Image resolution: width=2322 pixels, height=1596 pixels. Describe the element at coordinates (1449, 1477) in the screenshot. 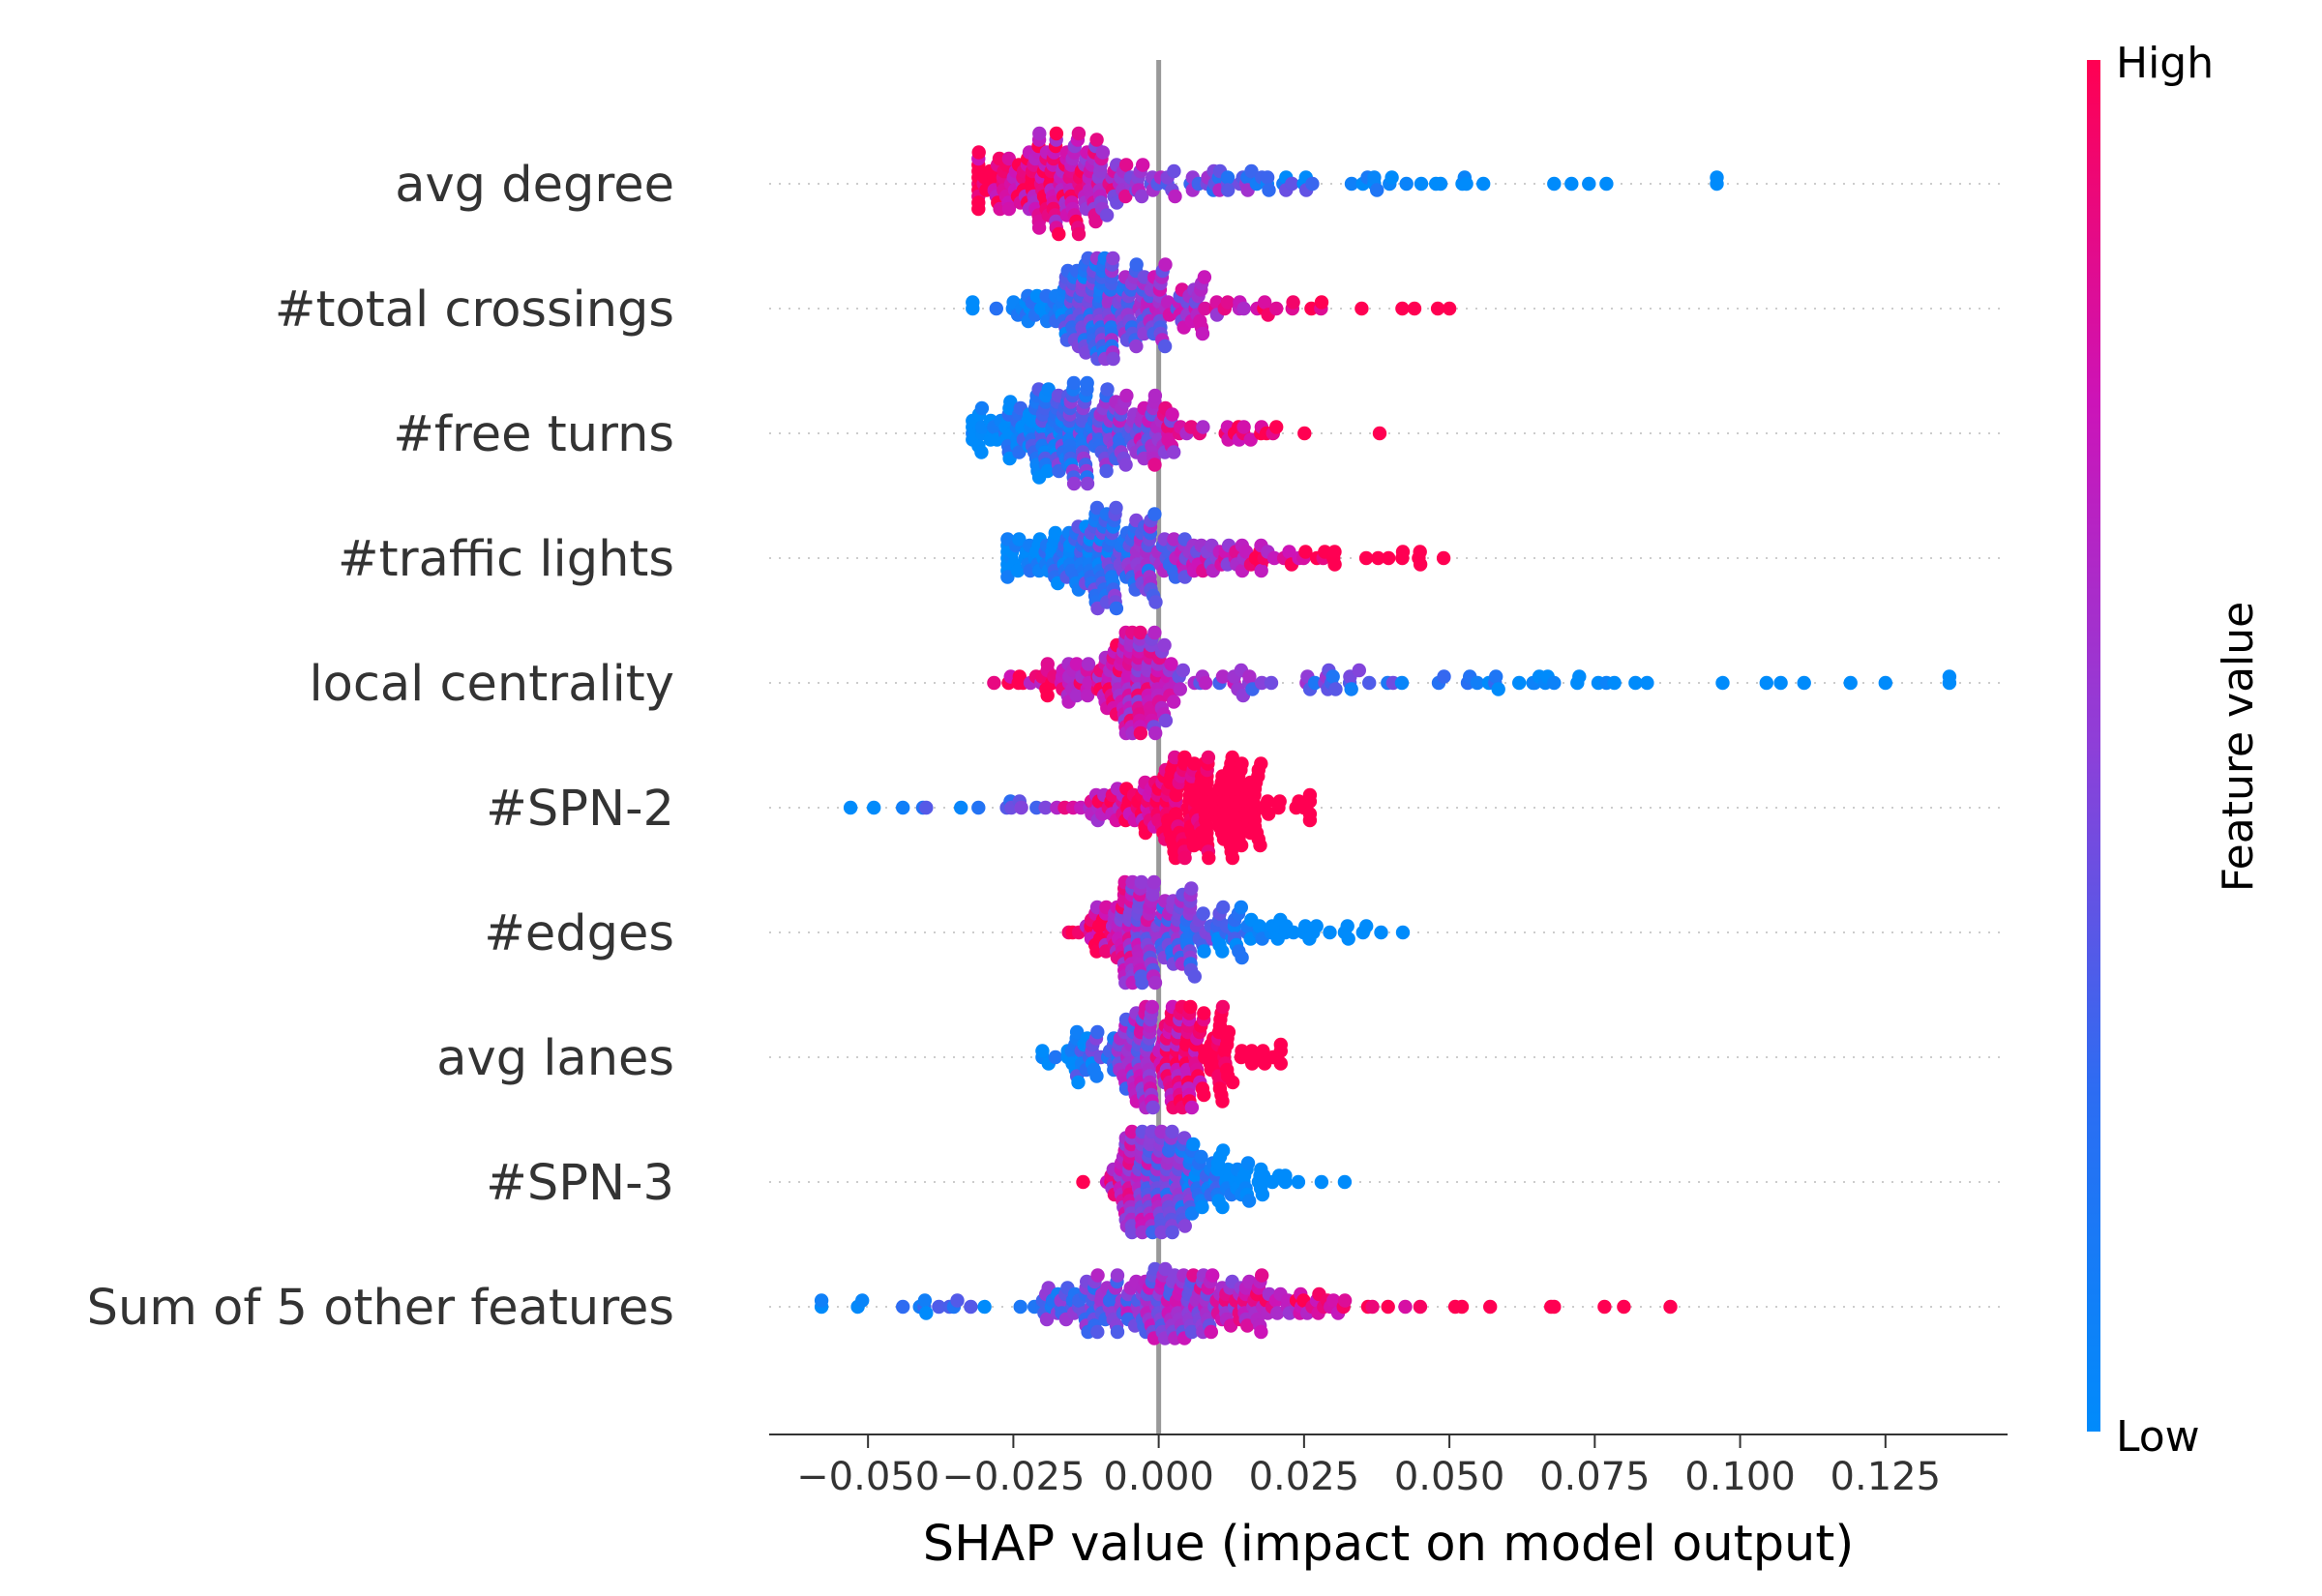

I see `x-tick-label: 0.050` at that location.